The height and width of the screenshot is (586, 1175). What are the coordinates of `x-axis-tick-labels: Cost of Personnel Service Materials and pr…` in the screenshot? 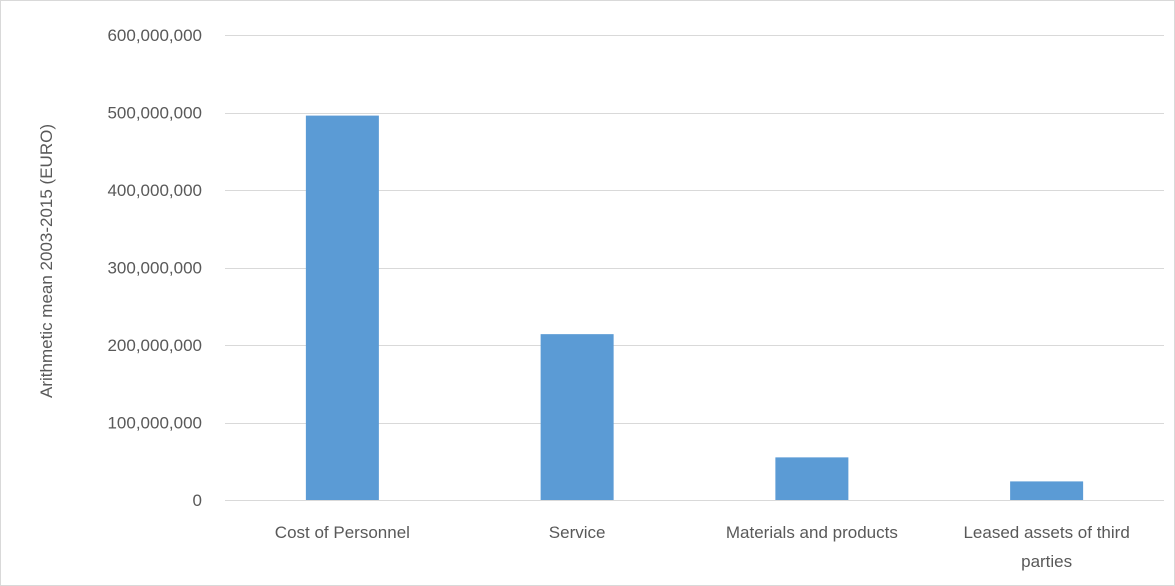 It's located at (702, 547).